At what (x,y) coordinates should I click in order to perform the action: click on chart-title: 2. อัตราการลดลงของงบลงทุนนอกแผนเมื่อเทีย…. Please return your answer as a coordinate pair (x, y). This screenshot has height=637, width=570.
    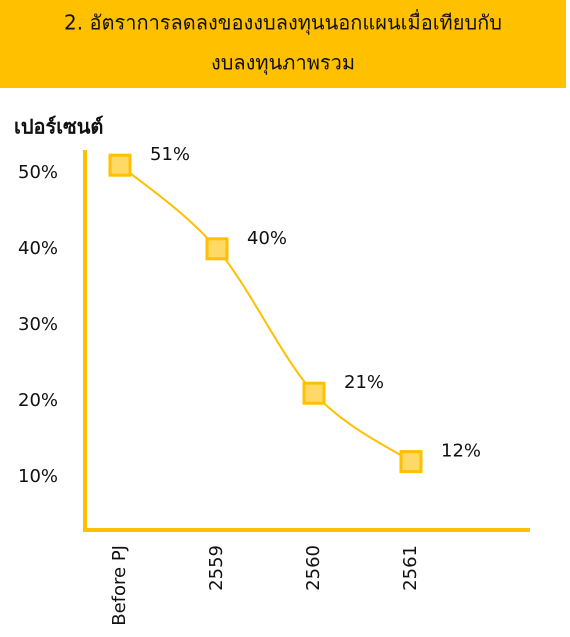
    Looking at the image, I should click on (283, 22).